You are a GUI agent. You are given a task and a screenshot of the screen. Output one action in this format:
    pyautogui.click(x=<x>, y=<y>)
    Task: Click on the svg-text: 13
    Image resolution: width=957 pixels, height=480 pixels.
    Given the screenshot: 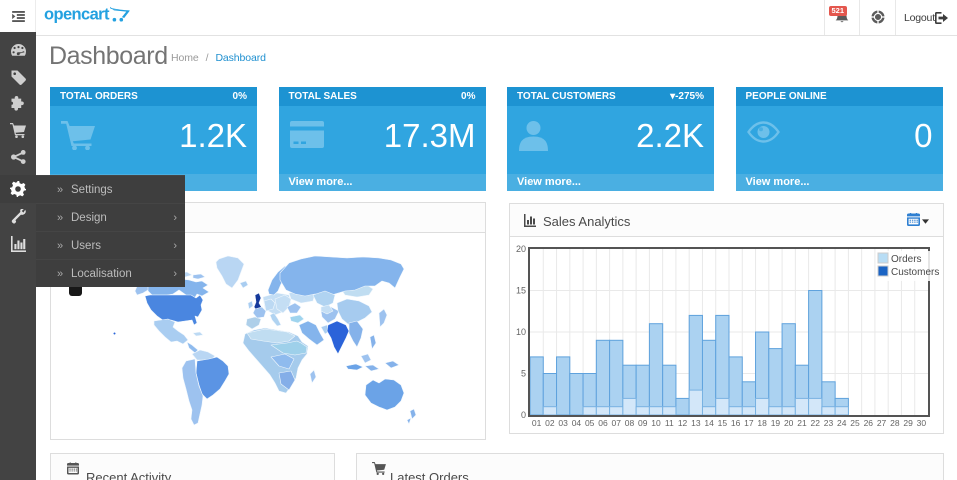 What is the action you would take?
    pyautogui.click(x=696, y=423)
    